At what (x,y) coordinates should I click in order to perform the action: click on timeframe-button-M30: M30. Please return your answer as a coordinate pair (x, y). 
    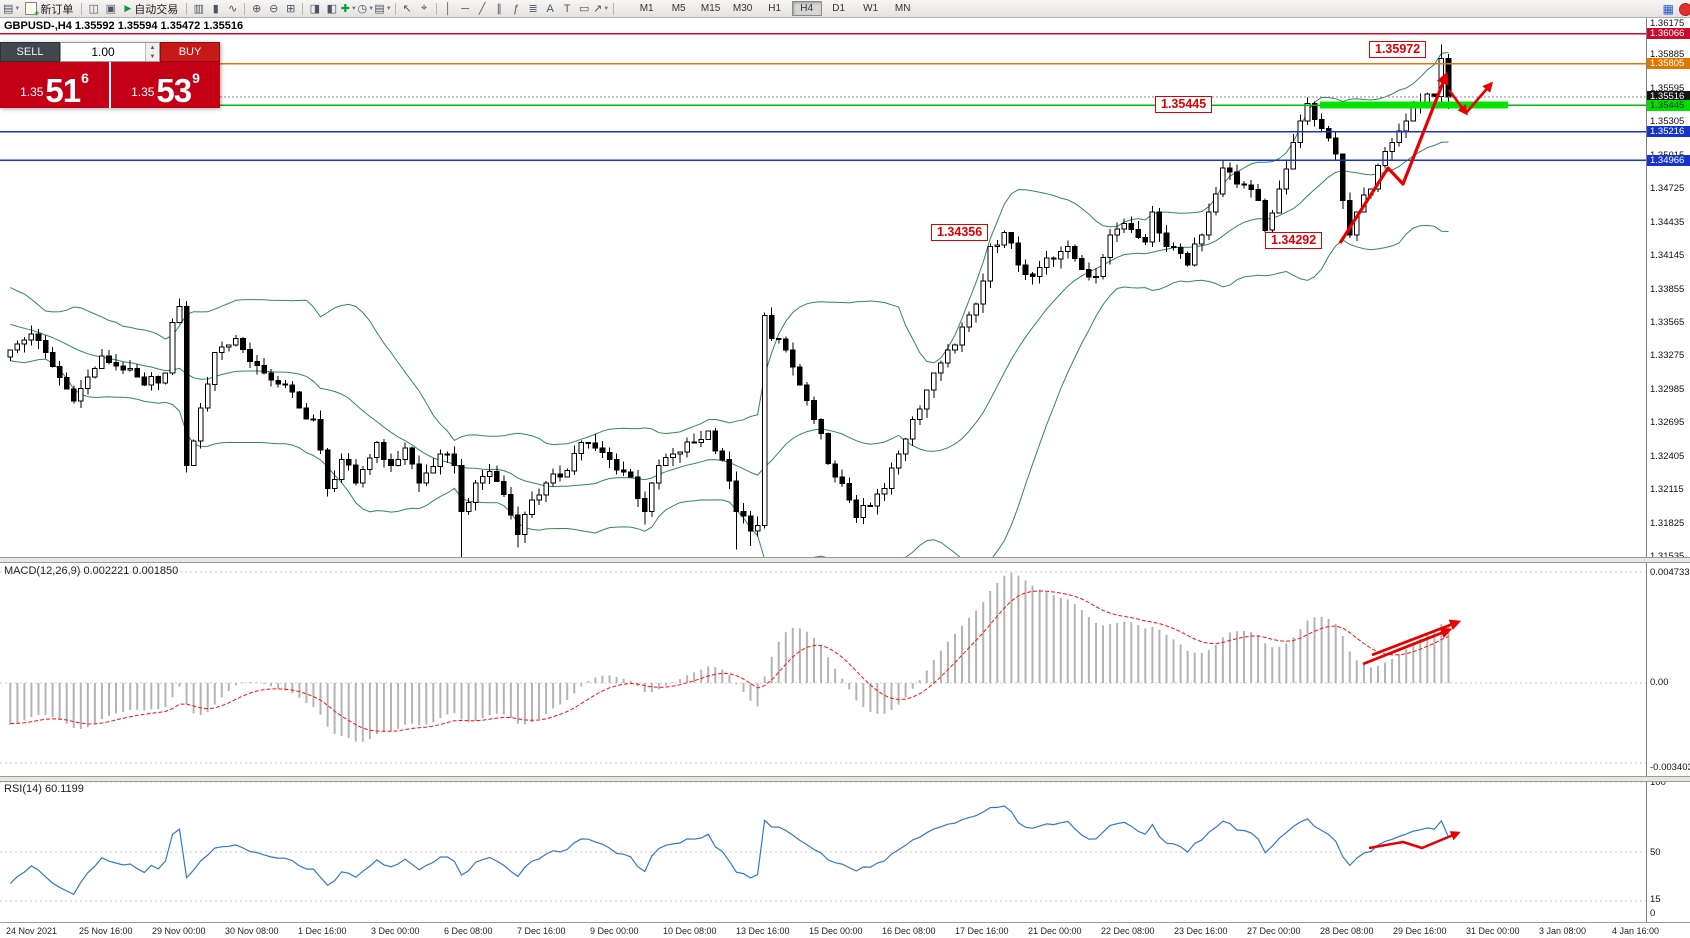
    Looking at the image, I should click on (742, 8).